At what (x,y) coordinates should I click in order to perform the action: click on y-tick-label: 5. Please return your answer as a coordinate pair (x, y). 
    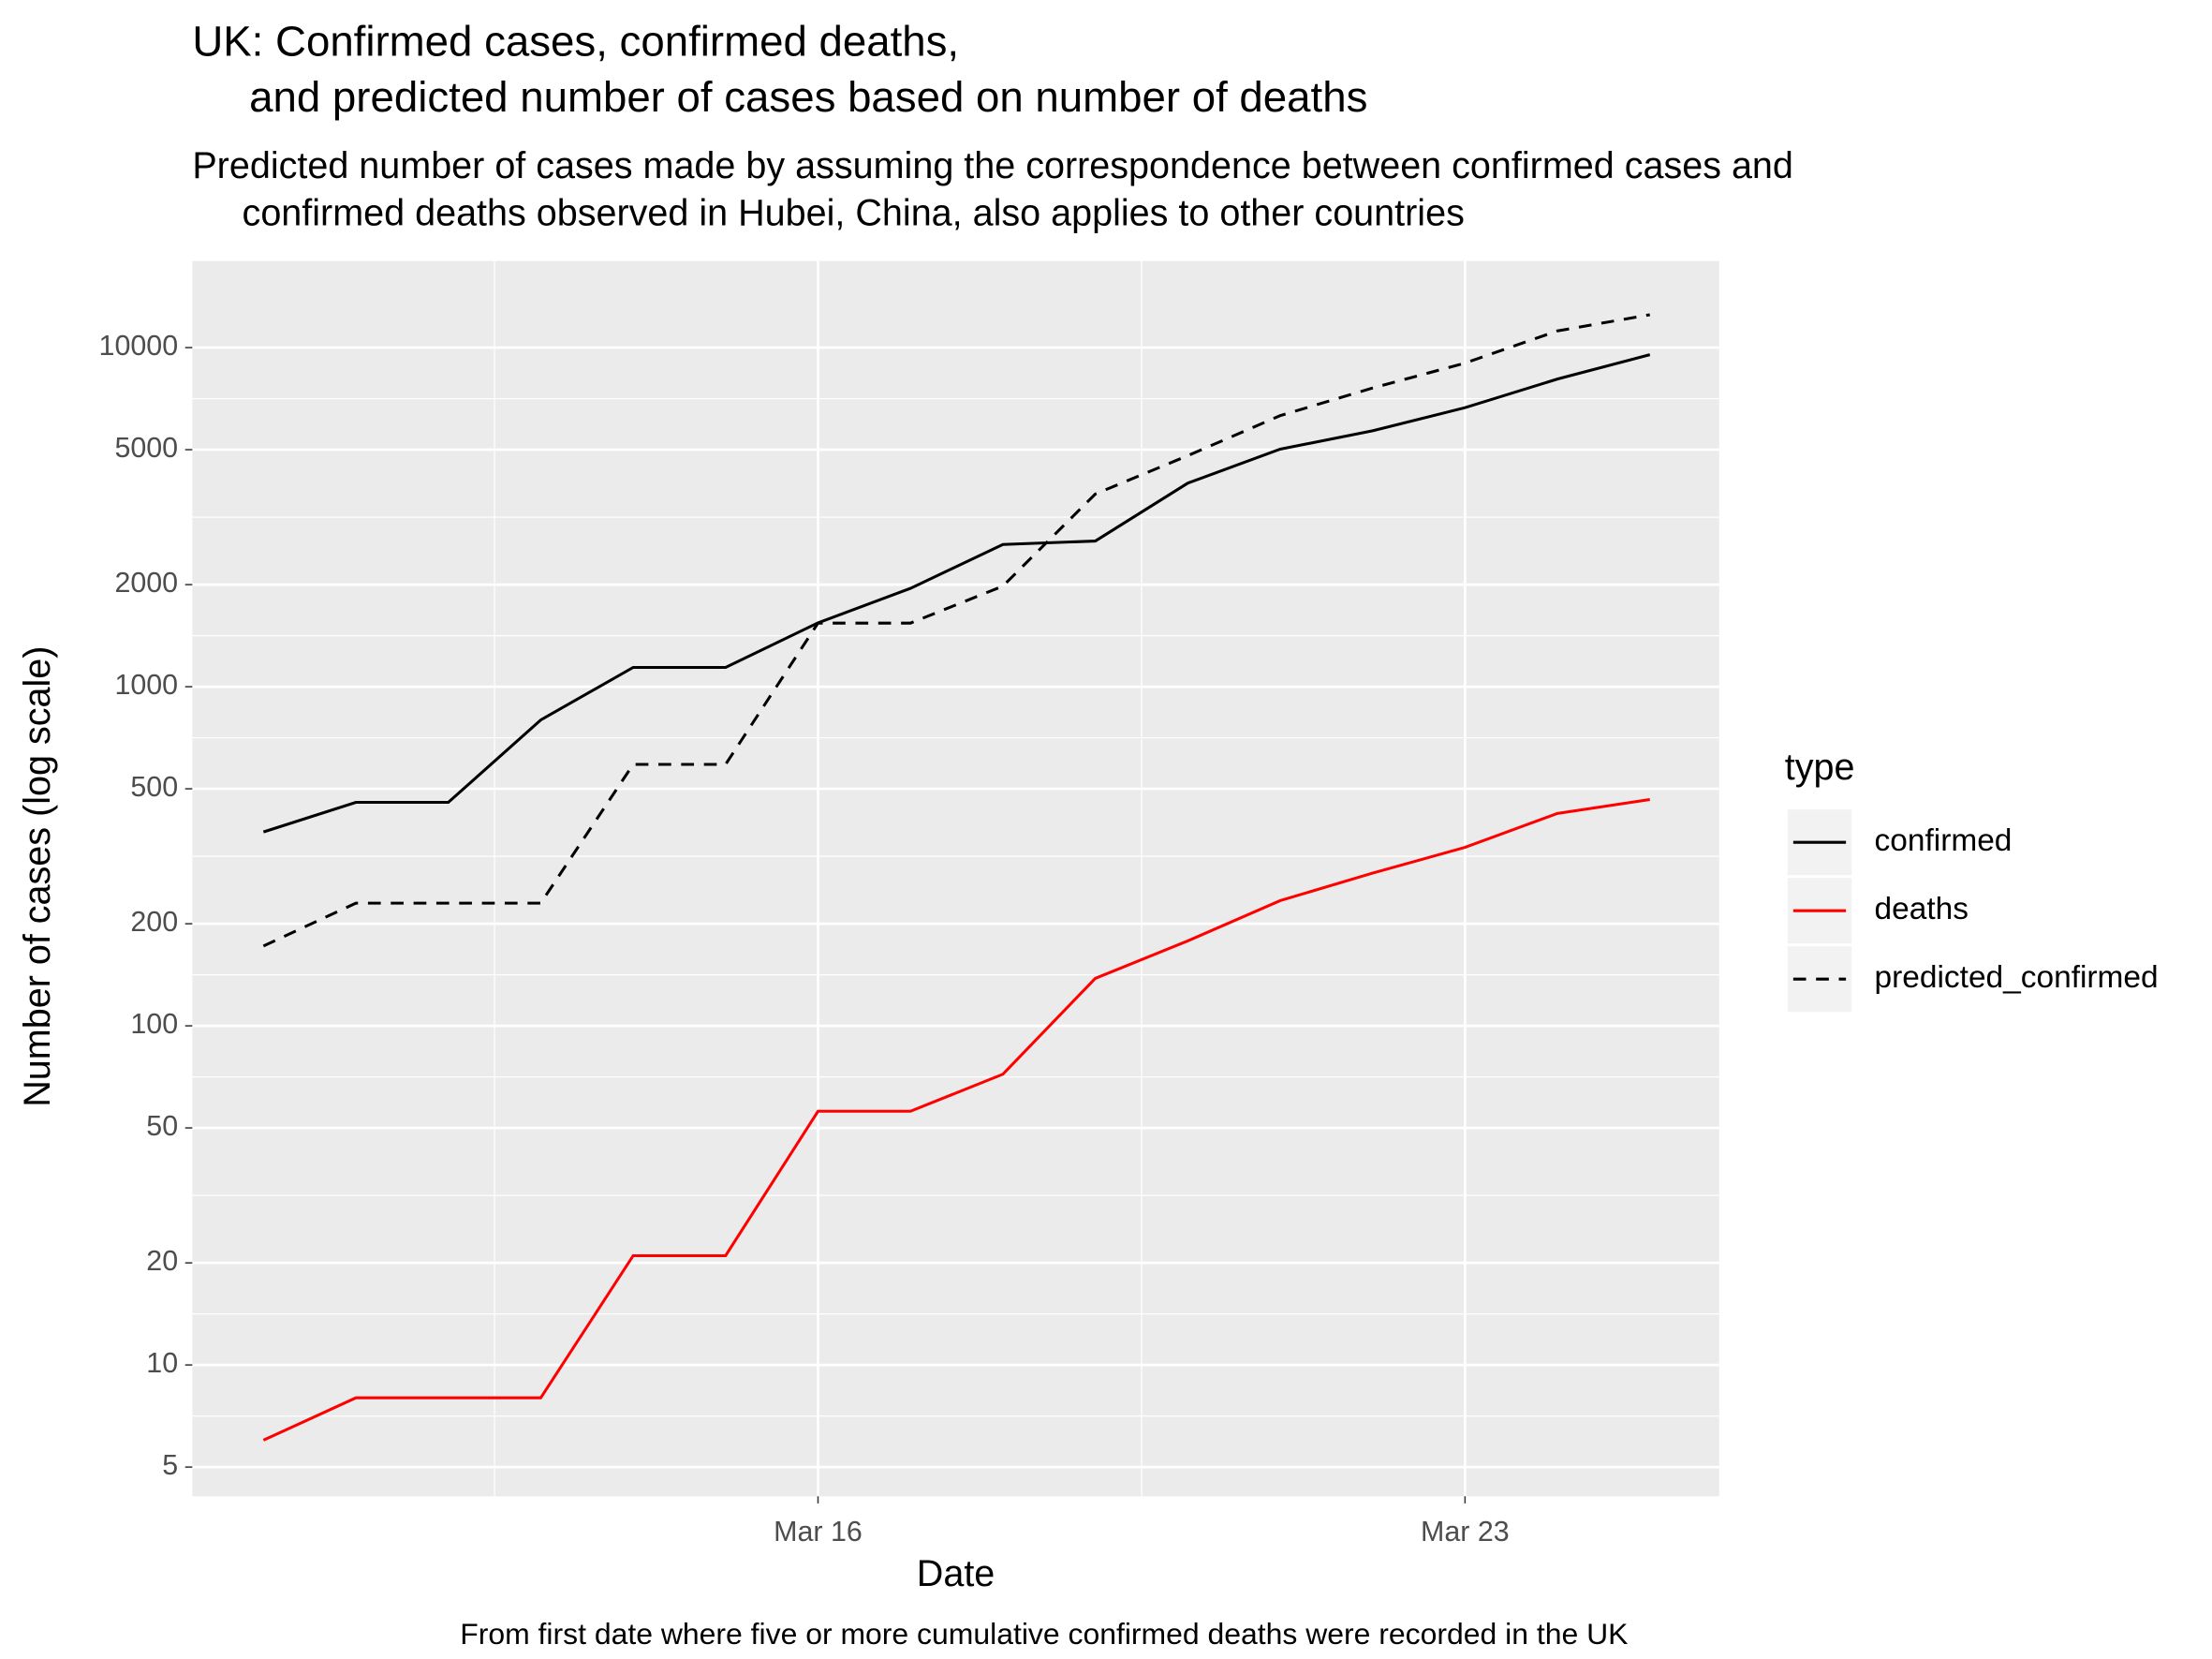
    Looking at the image, I should click on (170, 1465).